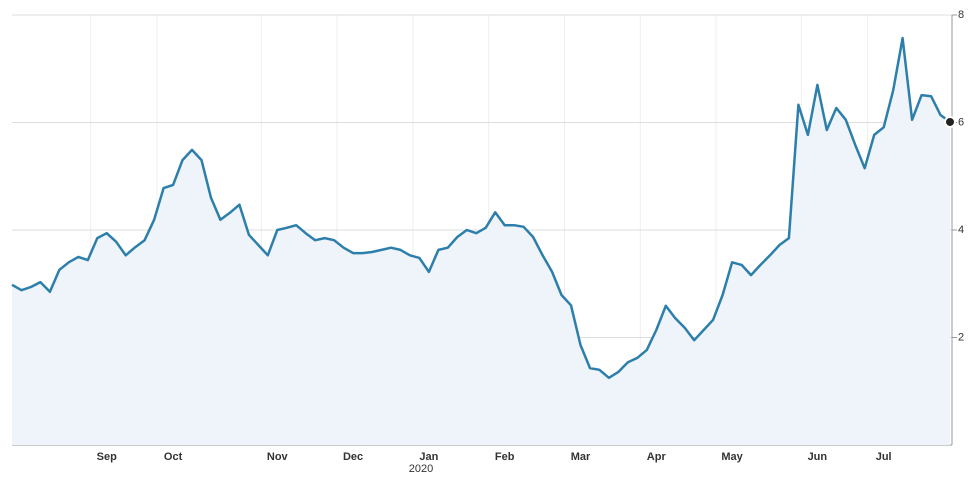  I want to click on x-tick-label: Feb, so click(505, 457).